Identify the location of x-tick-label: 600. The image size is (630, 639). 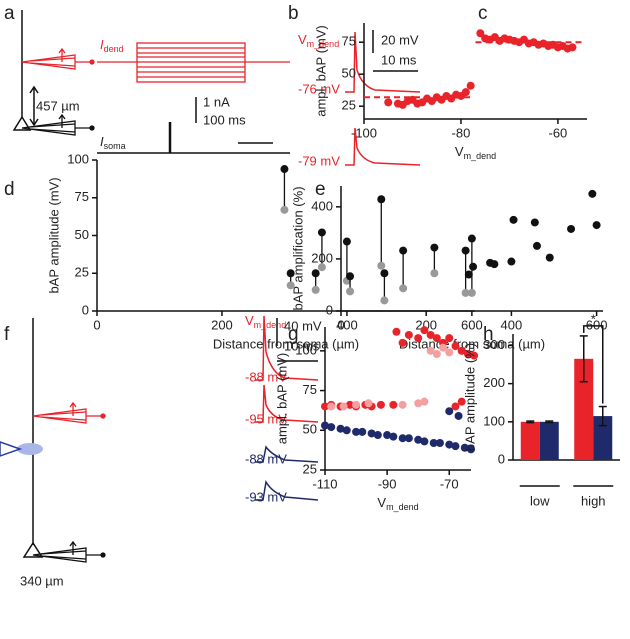
(597, 324).